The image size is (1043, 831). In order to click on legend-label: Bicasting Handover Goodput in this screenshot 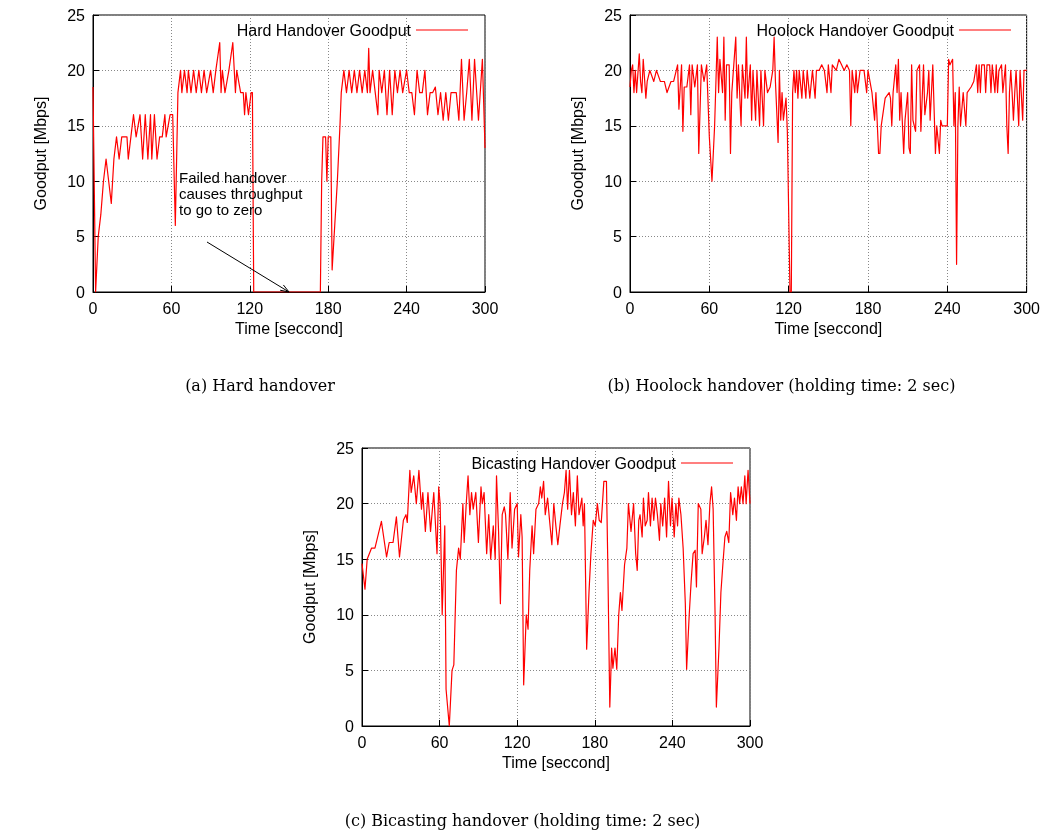, I will do `click(574, 463)`.